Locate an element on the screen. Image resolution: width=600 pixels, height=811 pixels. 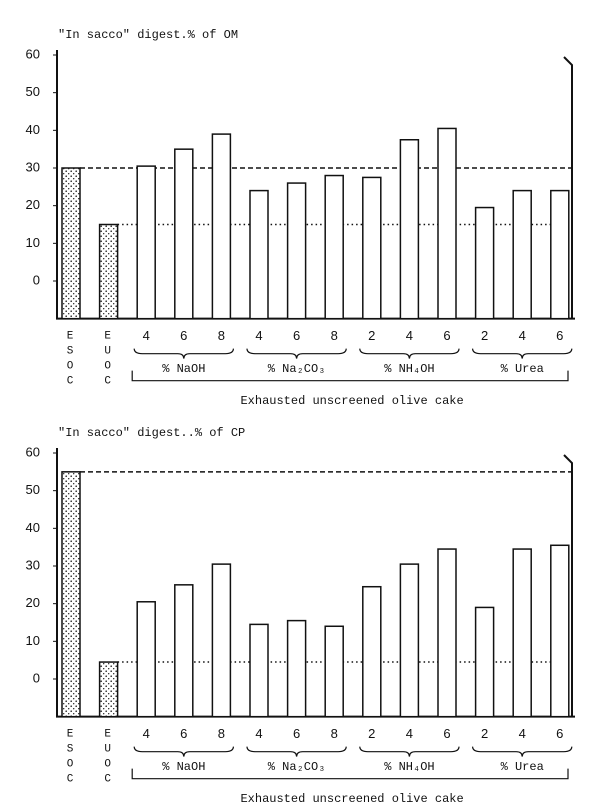
chart-title: "In sacco" digest..% of CP is located at coordinates (151, 433).